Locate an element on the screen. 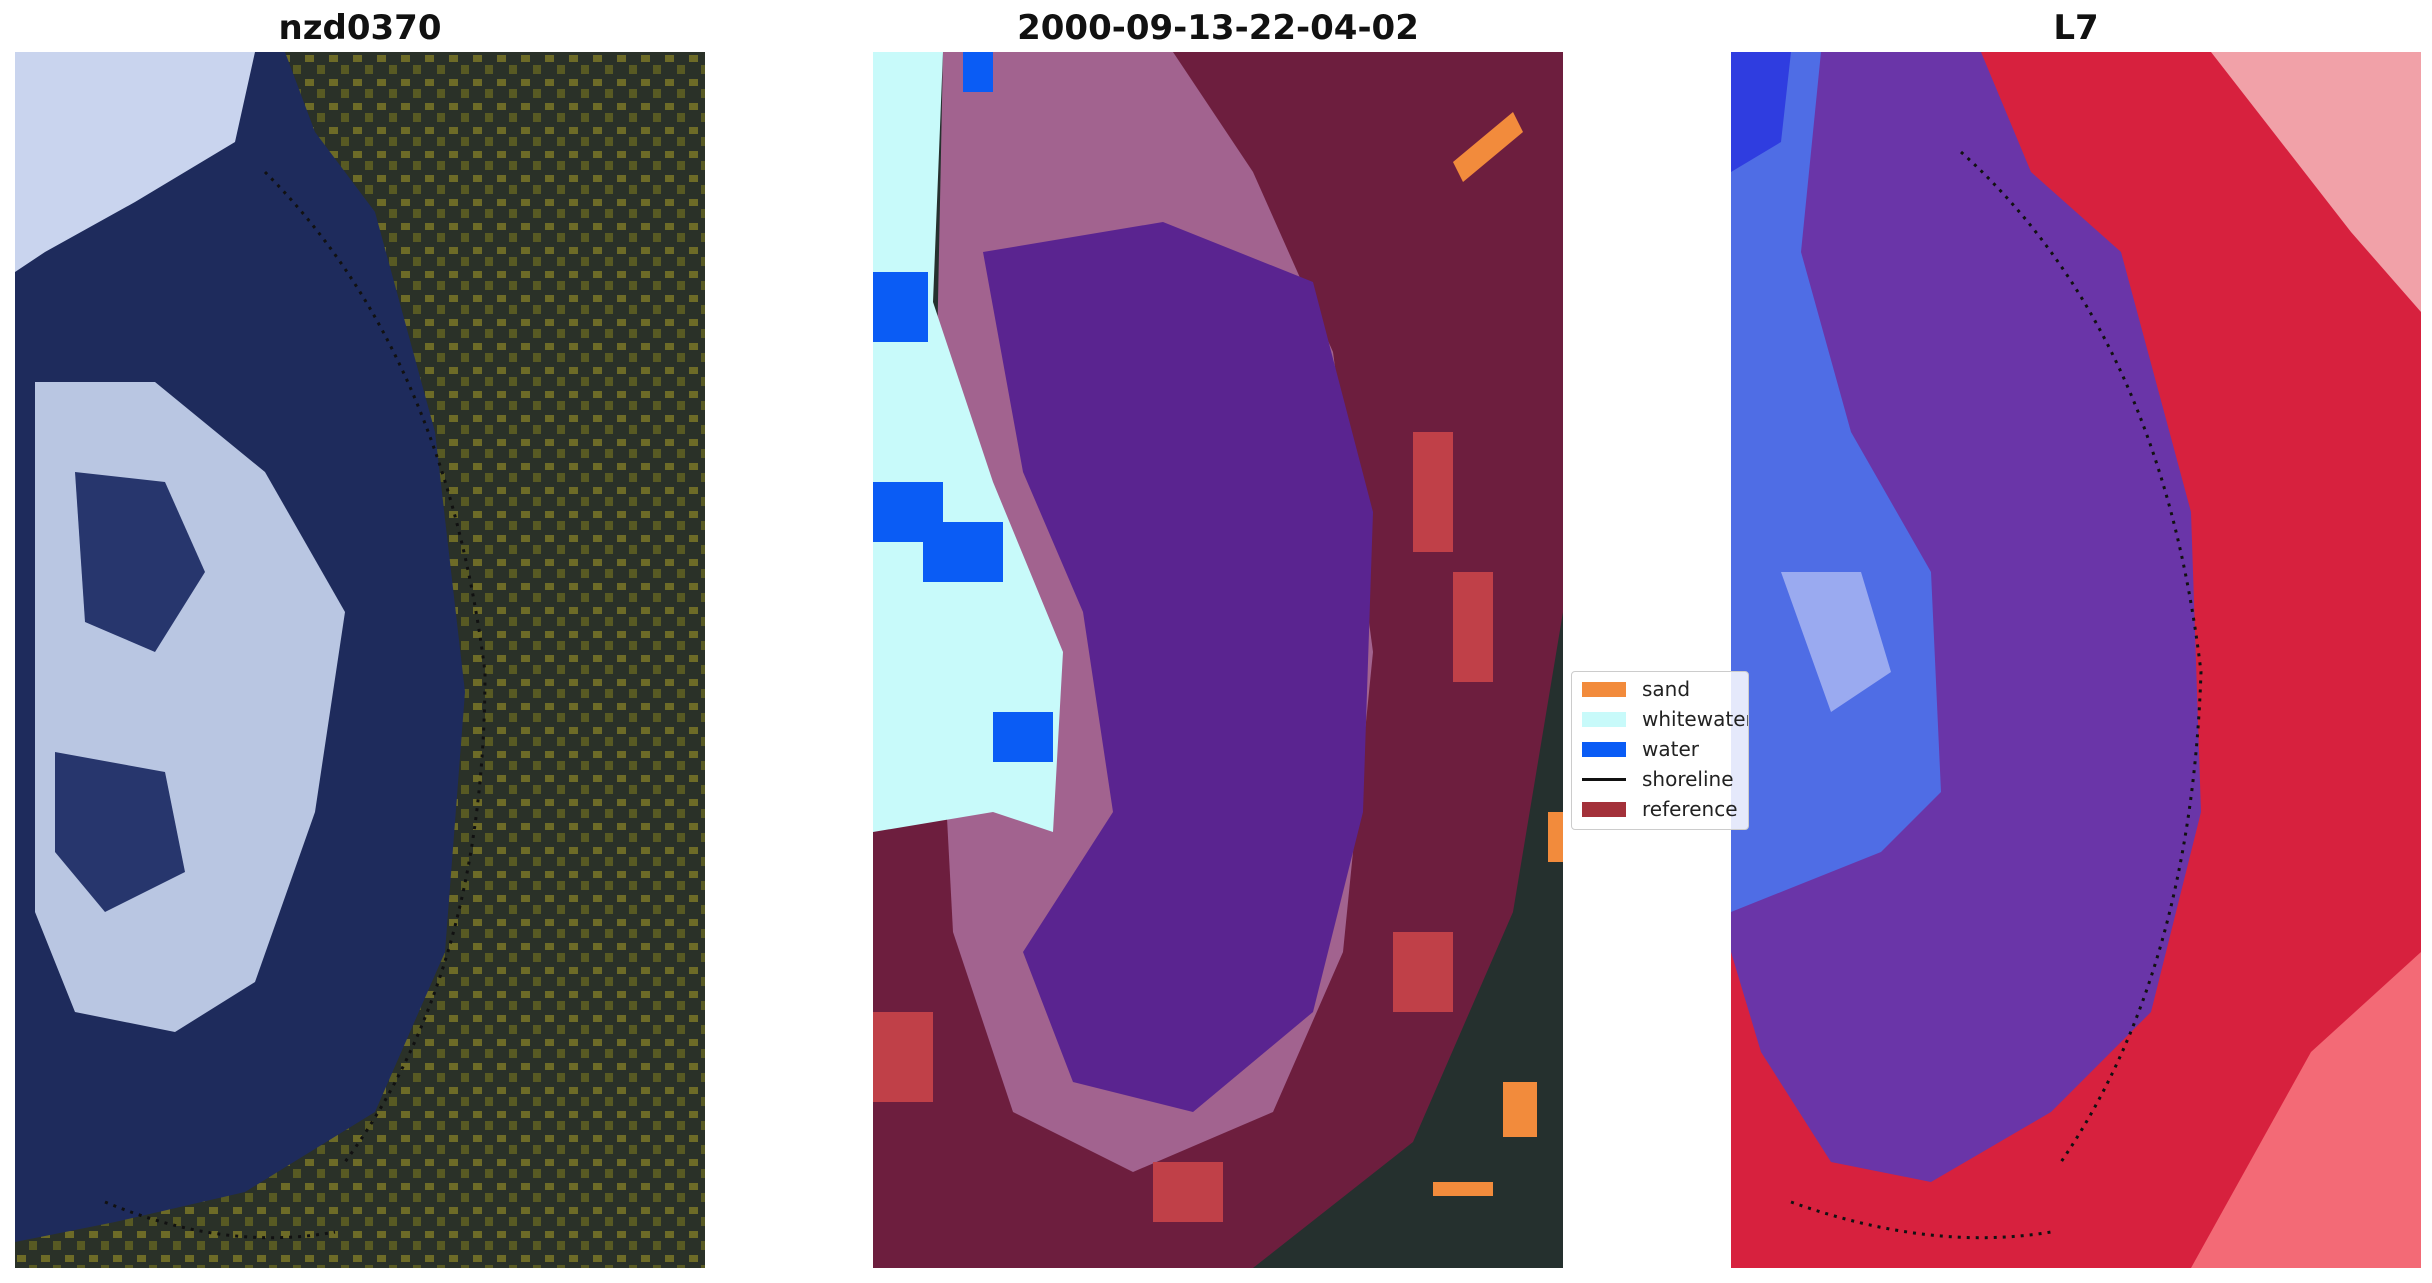 This screenshot has width=2432, height=1283. legend-label-shoreline: shoreline is located at coordinates (1688, 779).